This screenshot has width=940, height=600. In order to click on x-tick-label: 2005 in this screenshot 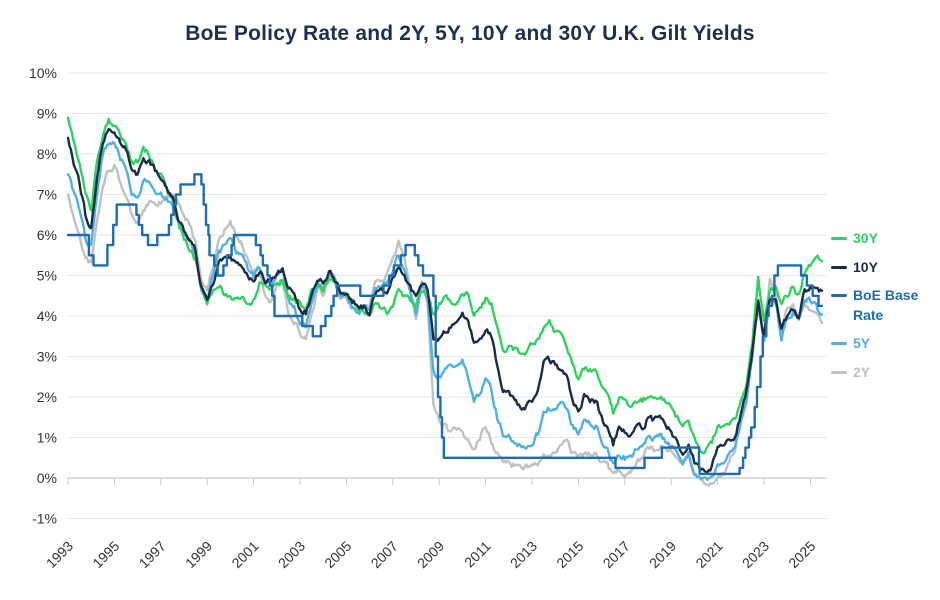, I will do `click(337, 554)`.